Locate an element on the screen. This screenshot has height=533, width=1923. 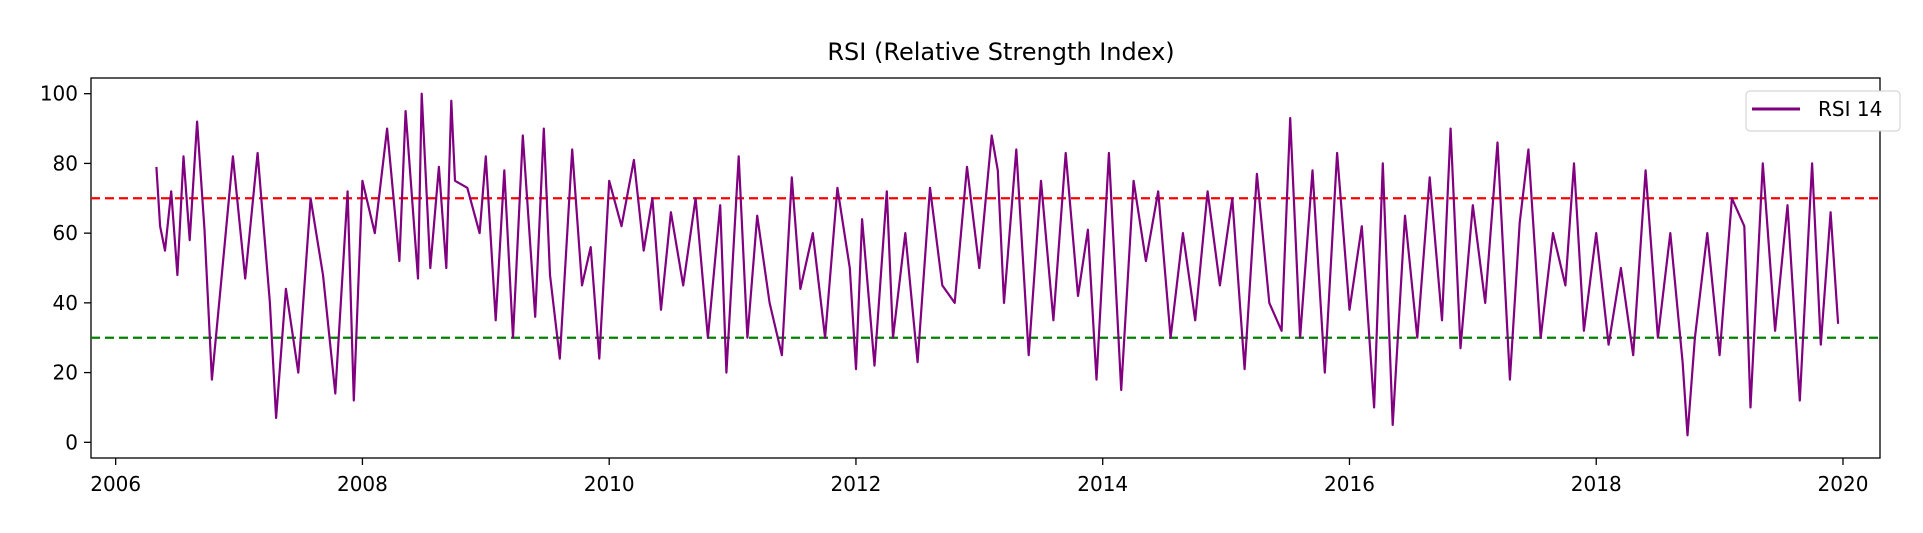
y-tick-label-40: 40 is located at coordinates (65, 303).